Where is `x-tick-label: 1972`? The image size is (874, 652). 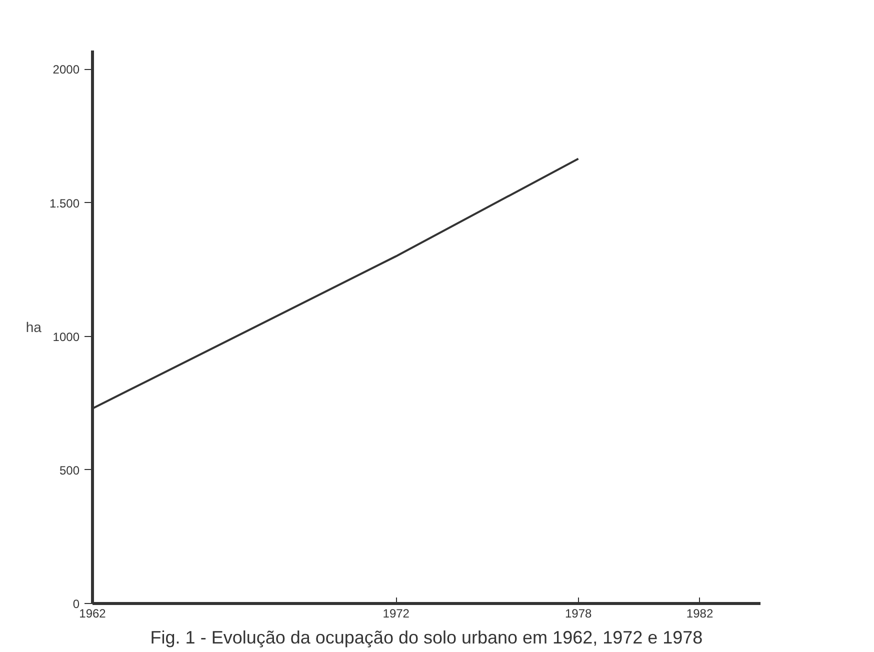 x-tick-label: 1972 is located at coordinates (396, 613).